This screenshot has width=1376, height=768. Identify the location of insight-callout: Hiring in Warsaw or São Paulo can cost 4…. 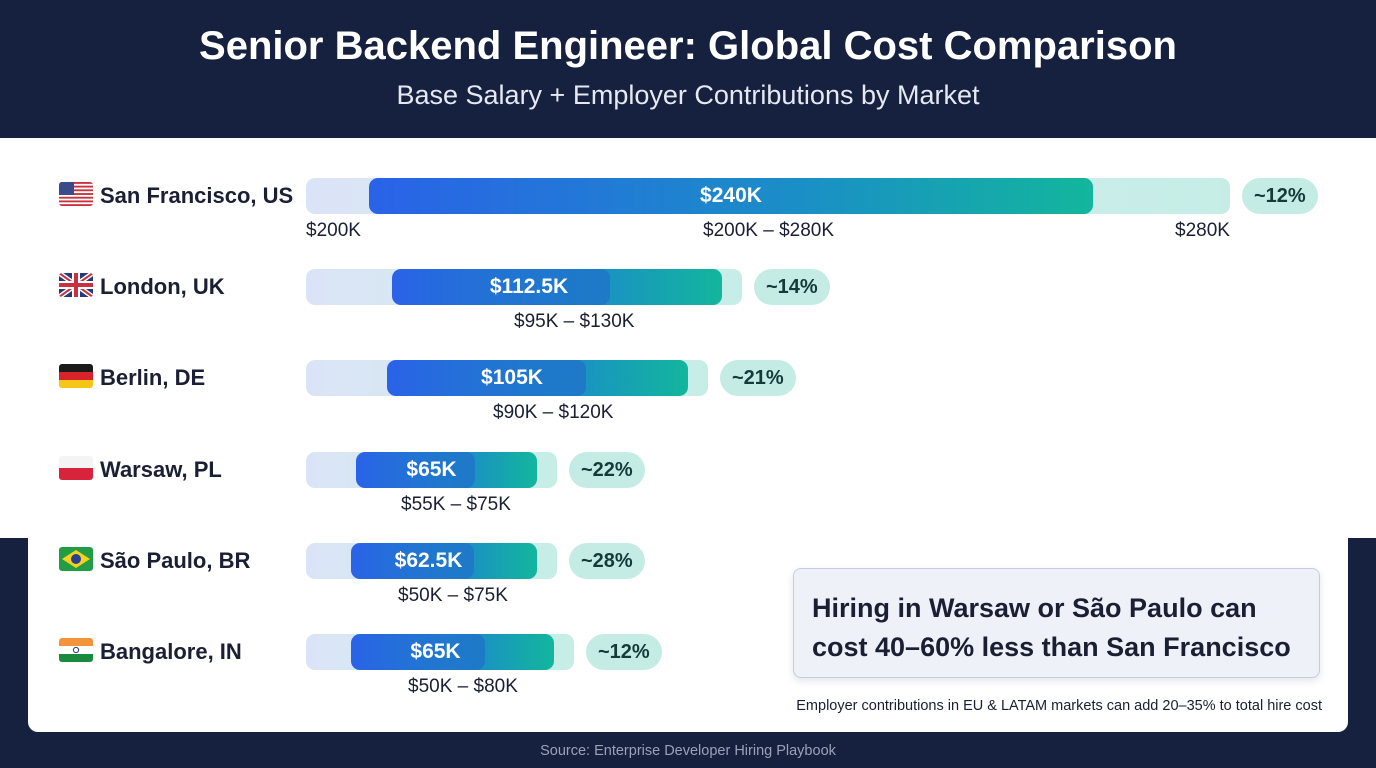
(1056, 623).